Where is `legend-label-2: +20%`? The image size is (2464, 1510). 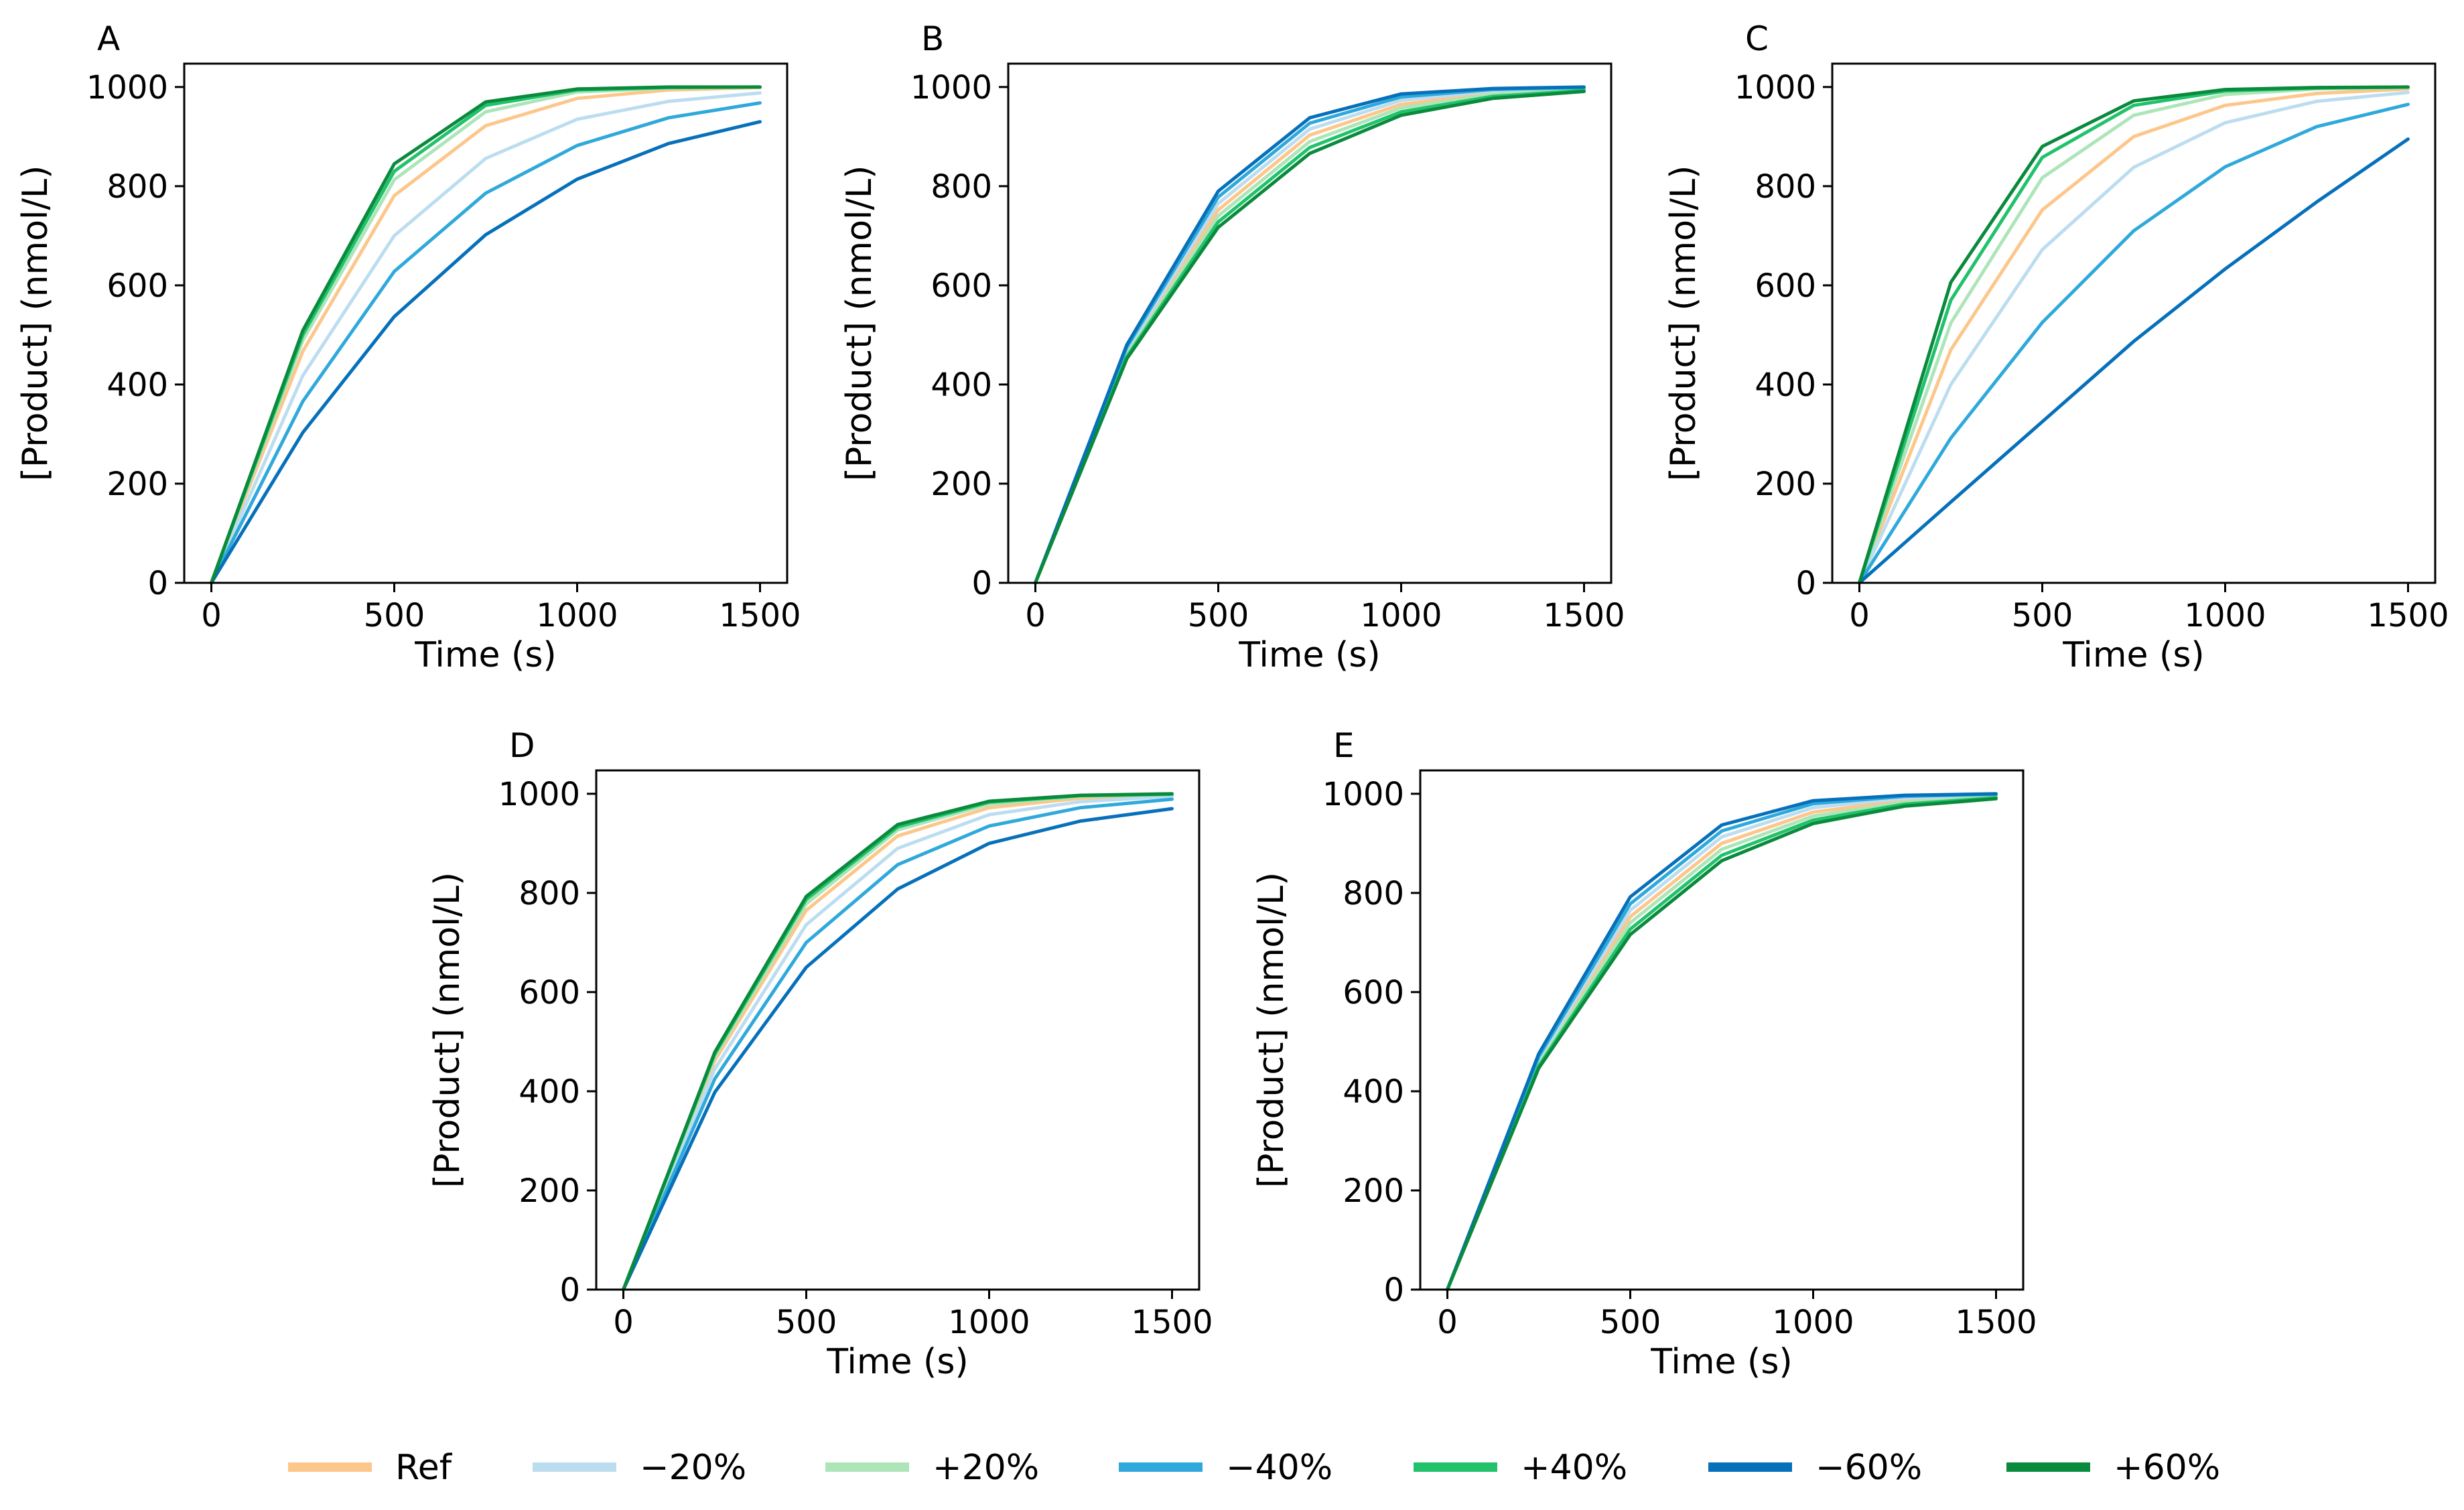
legend-label-2: +20% is located at coordinates (986, 1468).